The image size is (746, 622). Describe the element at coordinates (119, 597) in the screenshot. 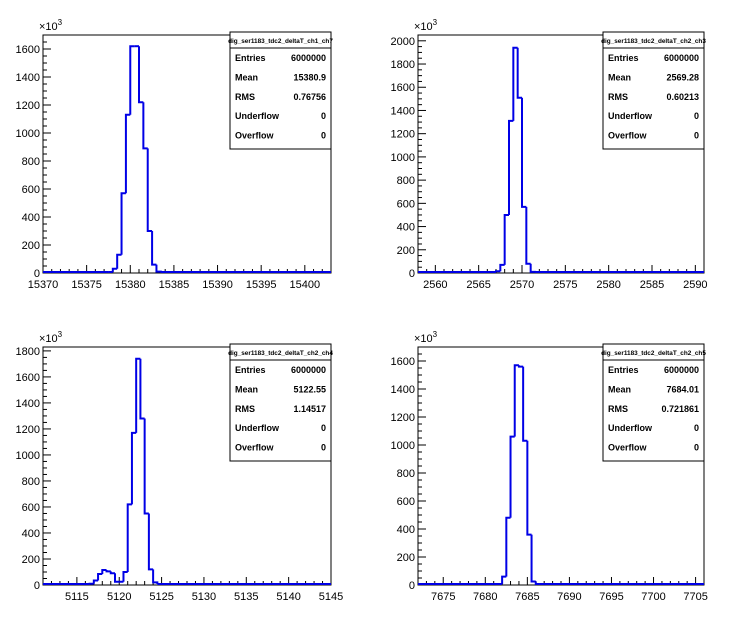

I see `x-tick-label: 5120` at that location.